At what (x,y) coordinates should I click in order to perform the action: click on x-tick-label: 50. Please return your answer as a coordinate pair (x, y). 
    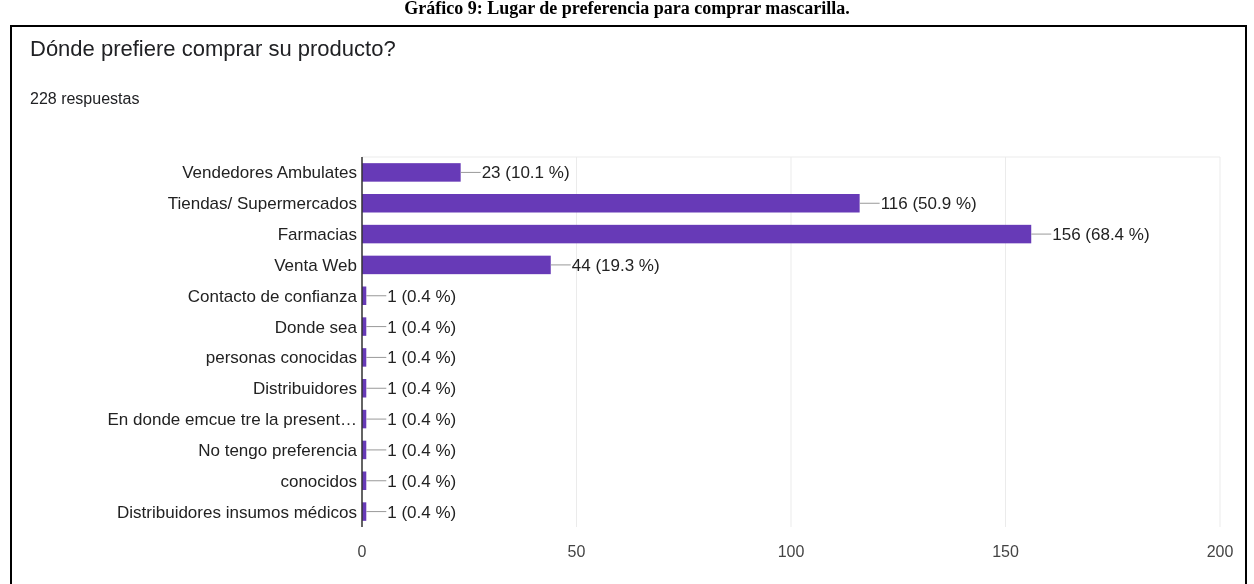
    Looking at the image, I should click on (576, 551).